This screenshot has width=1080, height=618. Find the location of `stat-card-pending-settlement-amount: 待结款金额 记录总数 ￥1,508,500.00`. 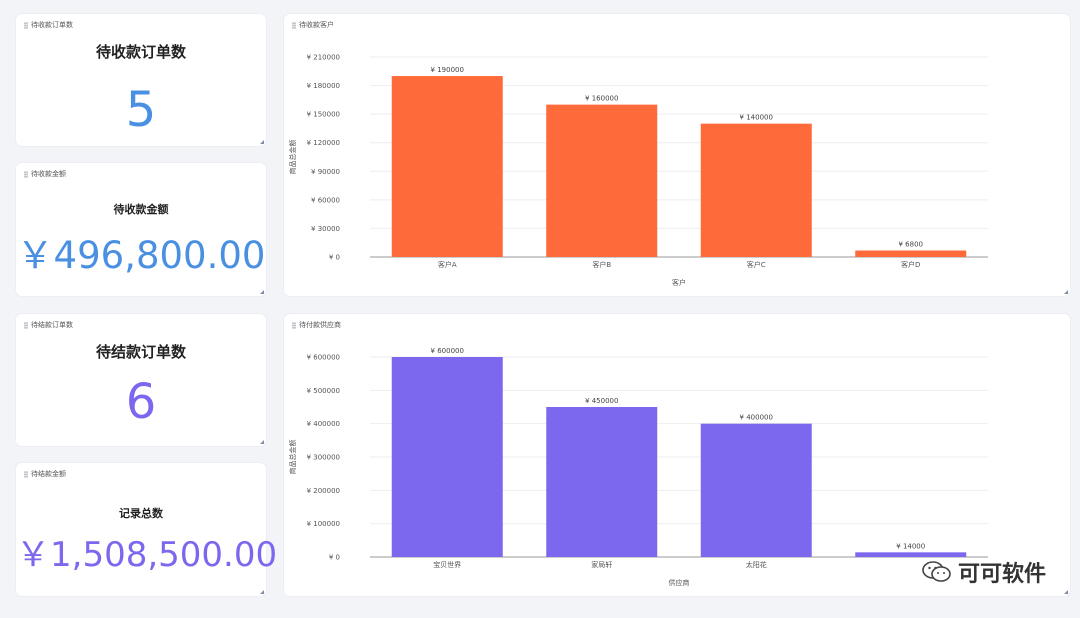

stat-card-pending-settlement-amount: 待结款金额 记录总数 ￥1,508,500.00 is located at coordinates (147, 529).